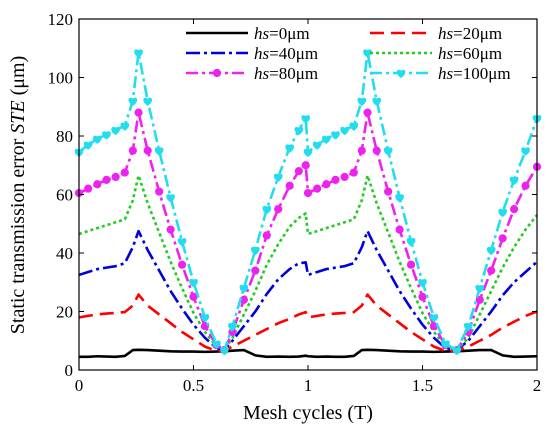 This screenshot has width=550, height=429. What do you see at coordinates (436, 53) in the screenshot?
I see `legend-entry: hs=60μm` at bounding box center [436, 53].